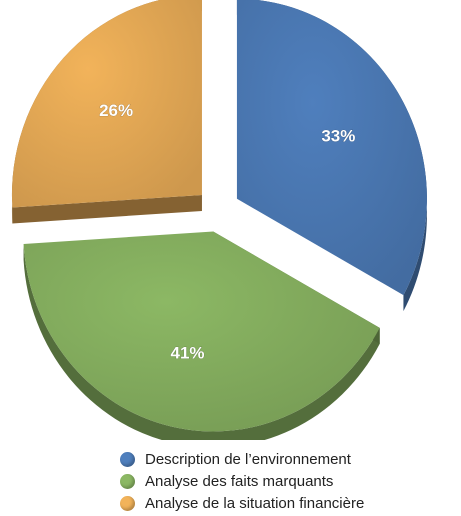 The height and width of the screenshot is (516, 461). Describe the element at coordinates (255, 503) in the screenshot. I see `legend-label: Analyse de la situation financière` at that location.